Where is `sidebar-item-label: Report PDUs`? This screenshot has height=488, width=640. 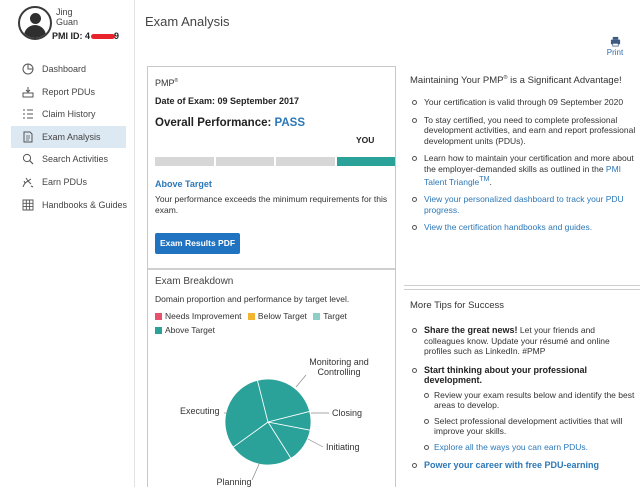 sidebar-item-label: Report PDUs is located at coordinates (69, 91).